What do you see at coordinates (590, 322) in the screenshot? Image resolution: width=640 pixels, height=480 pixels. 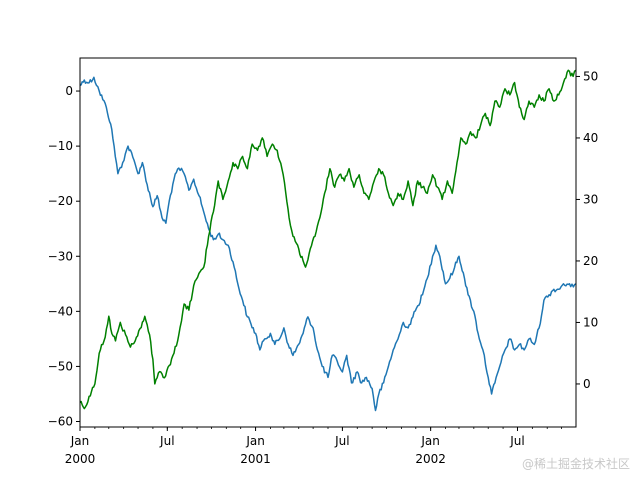 I see `right-tick-label: 10` at bounding box center [590, 322].